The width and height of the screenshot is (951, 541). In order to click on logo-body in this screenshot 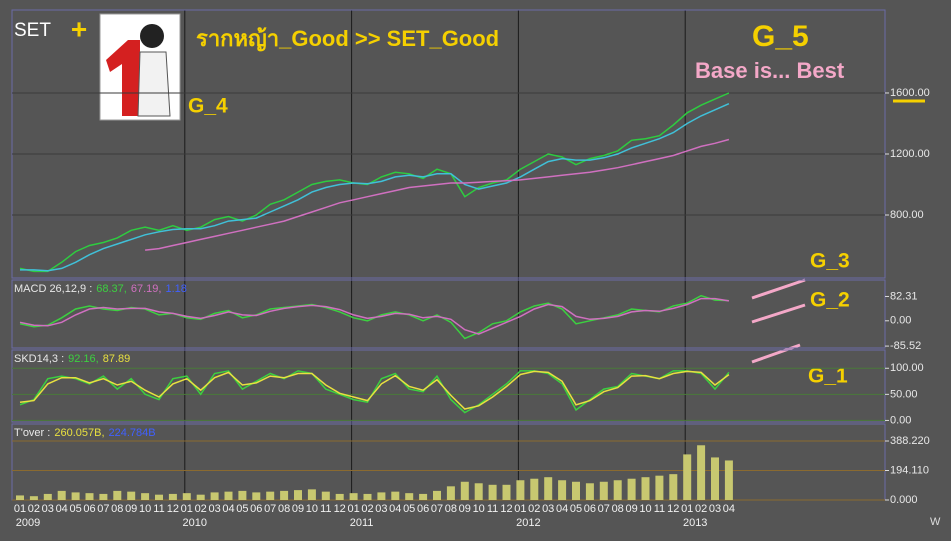, I will do `click(154, 84)`.